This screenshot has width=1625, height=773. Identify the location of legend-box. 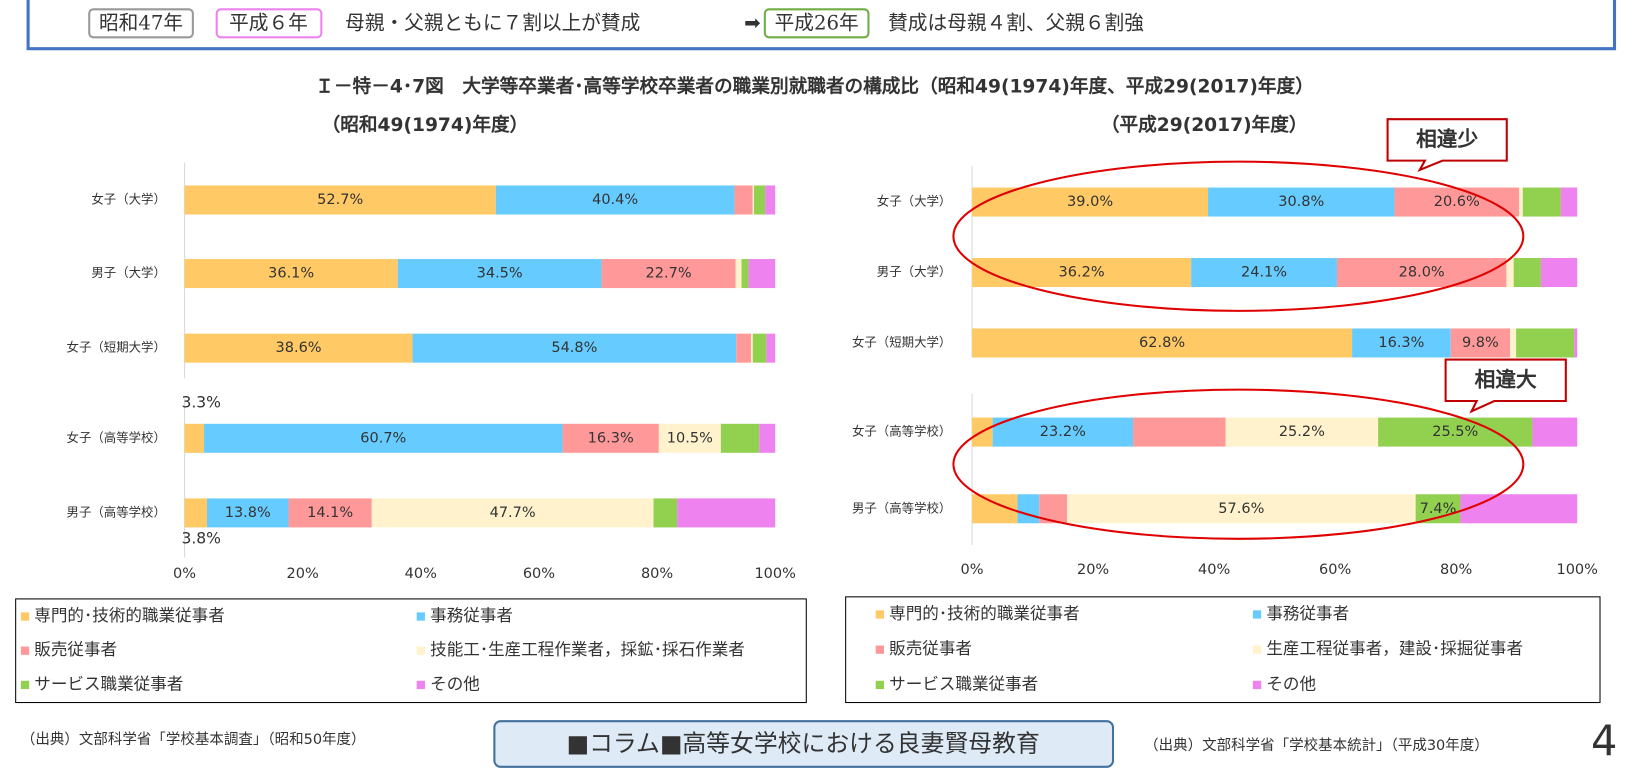
(1223, 650).